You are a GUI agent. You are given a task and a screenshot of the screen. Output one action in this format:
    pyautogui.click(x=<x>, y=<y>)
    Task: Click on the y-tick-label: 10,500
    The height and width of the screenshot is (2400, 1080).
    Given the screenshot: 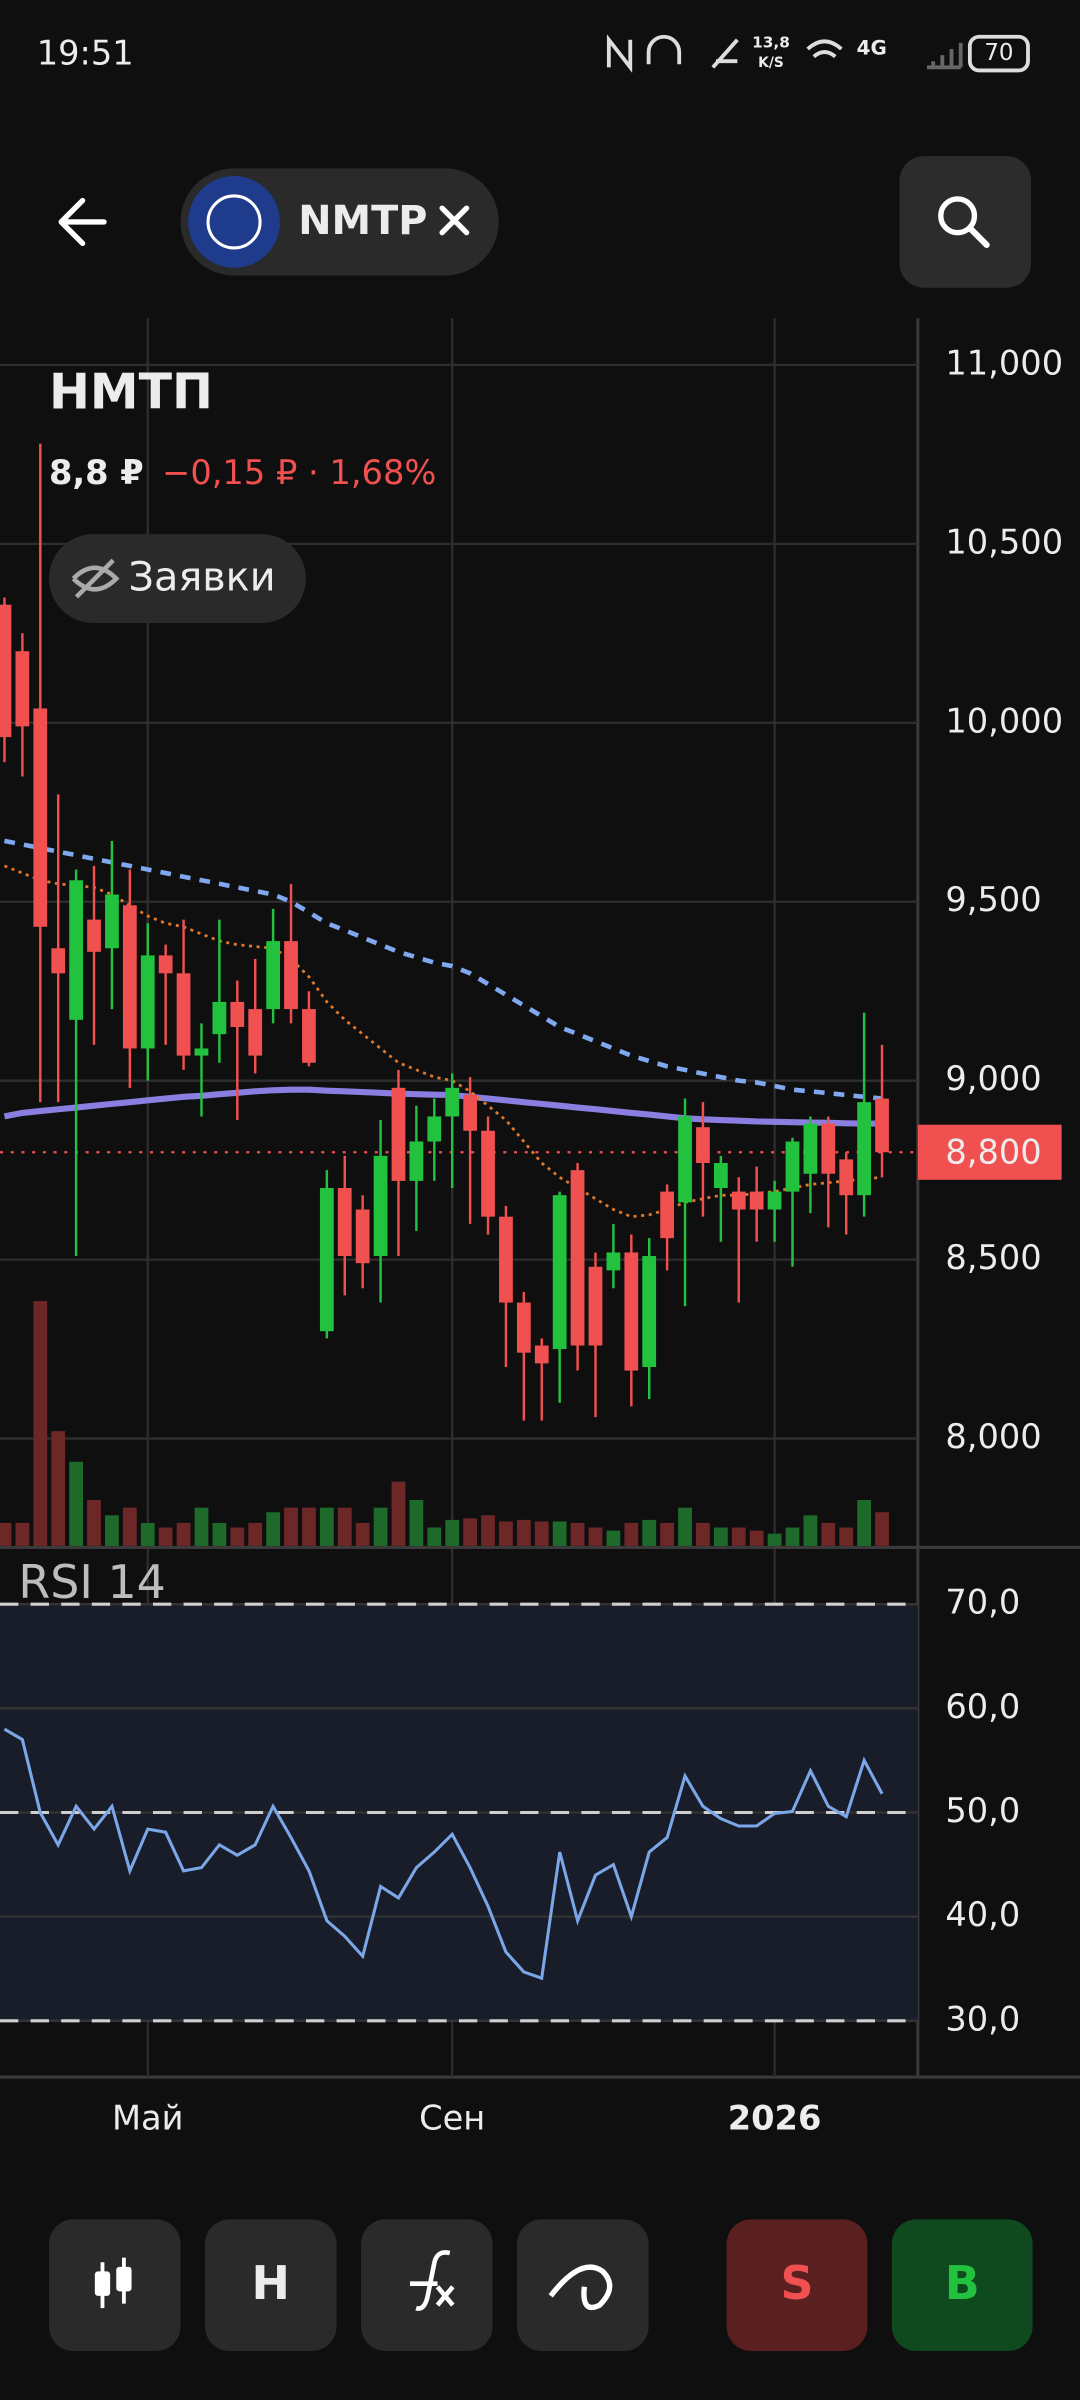 What is the action you would take?
    pyautogui.click(x=1004, y=541)
    